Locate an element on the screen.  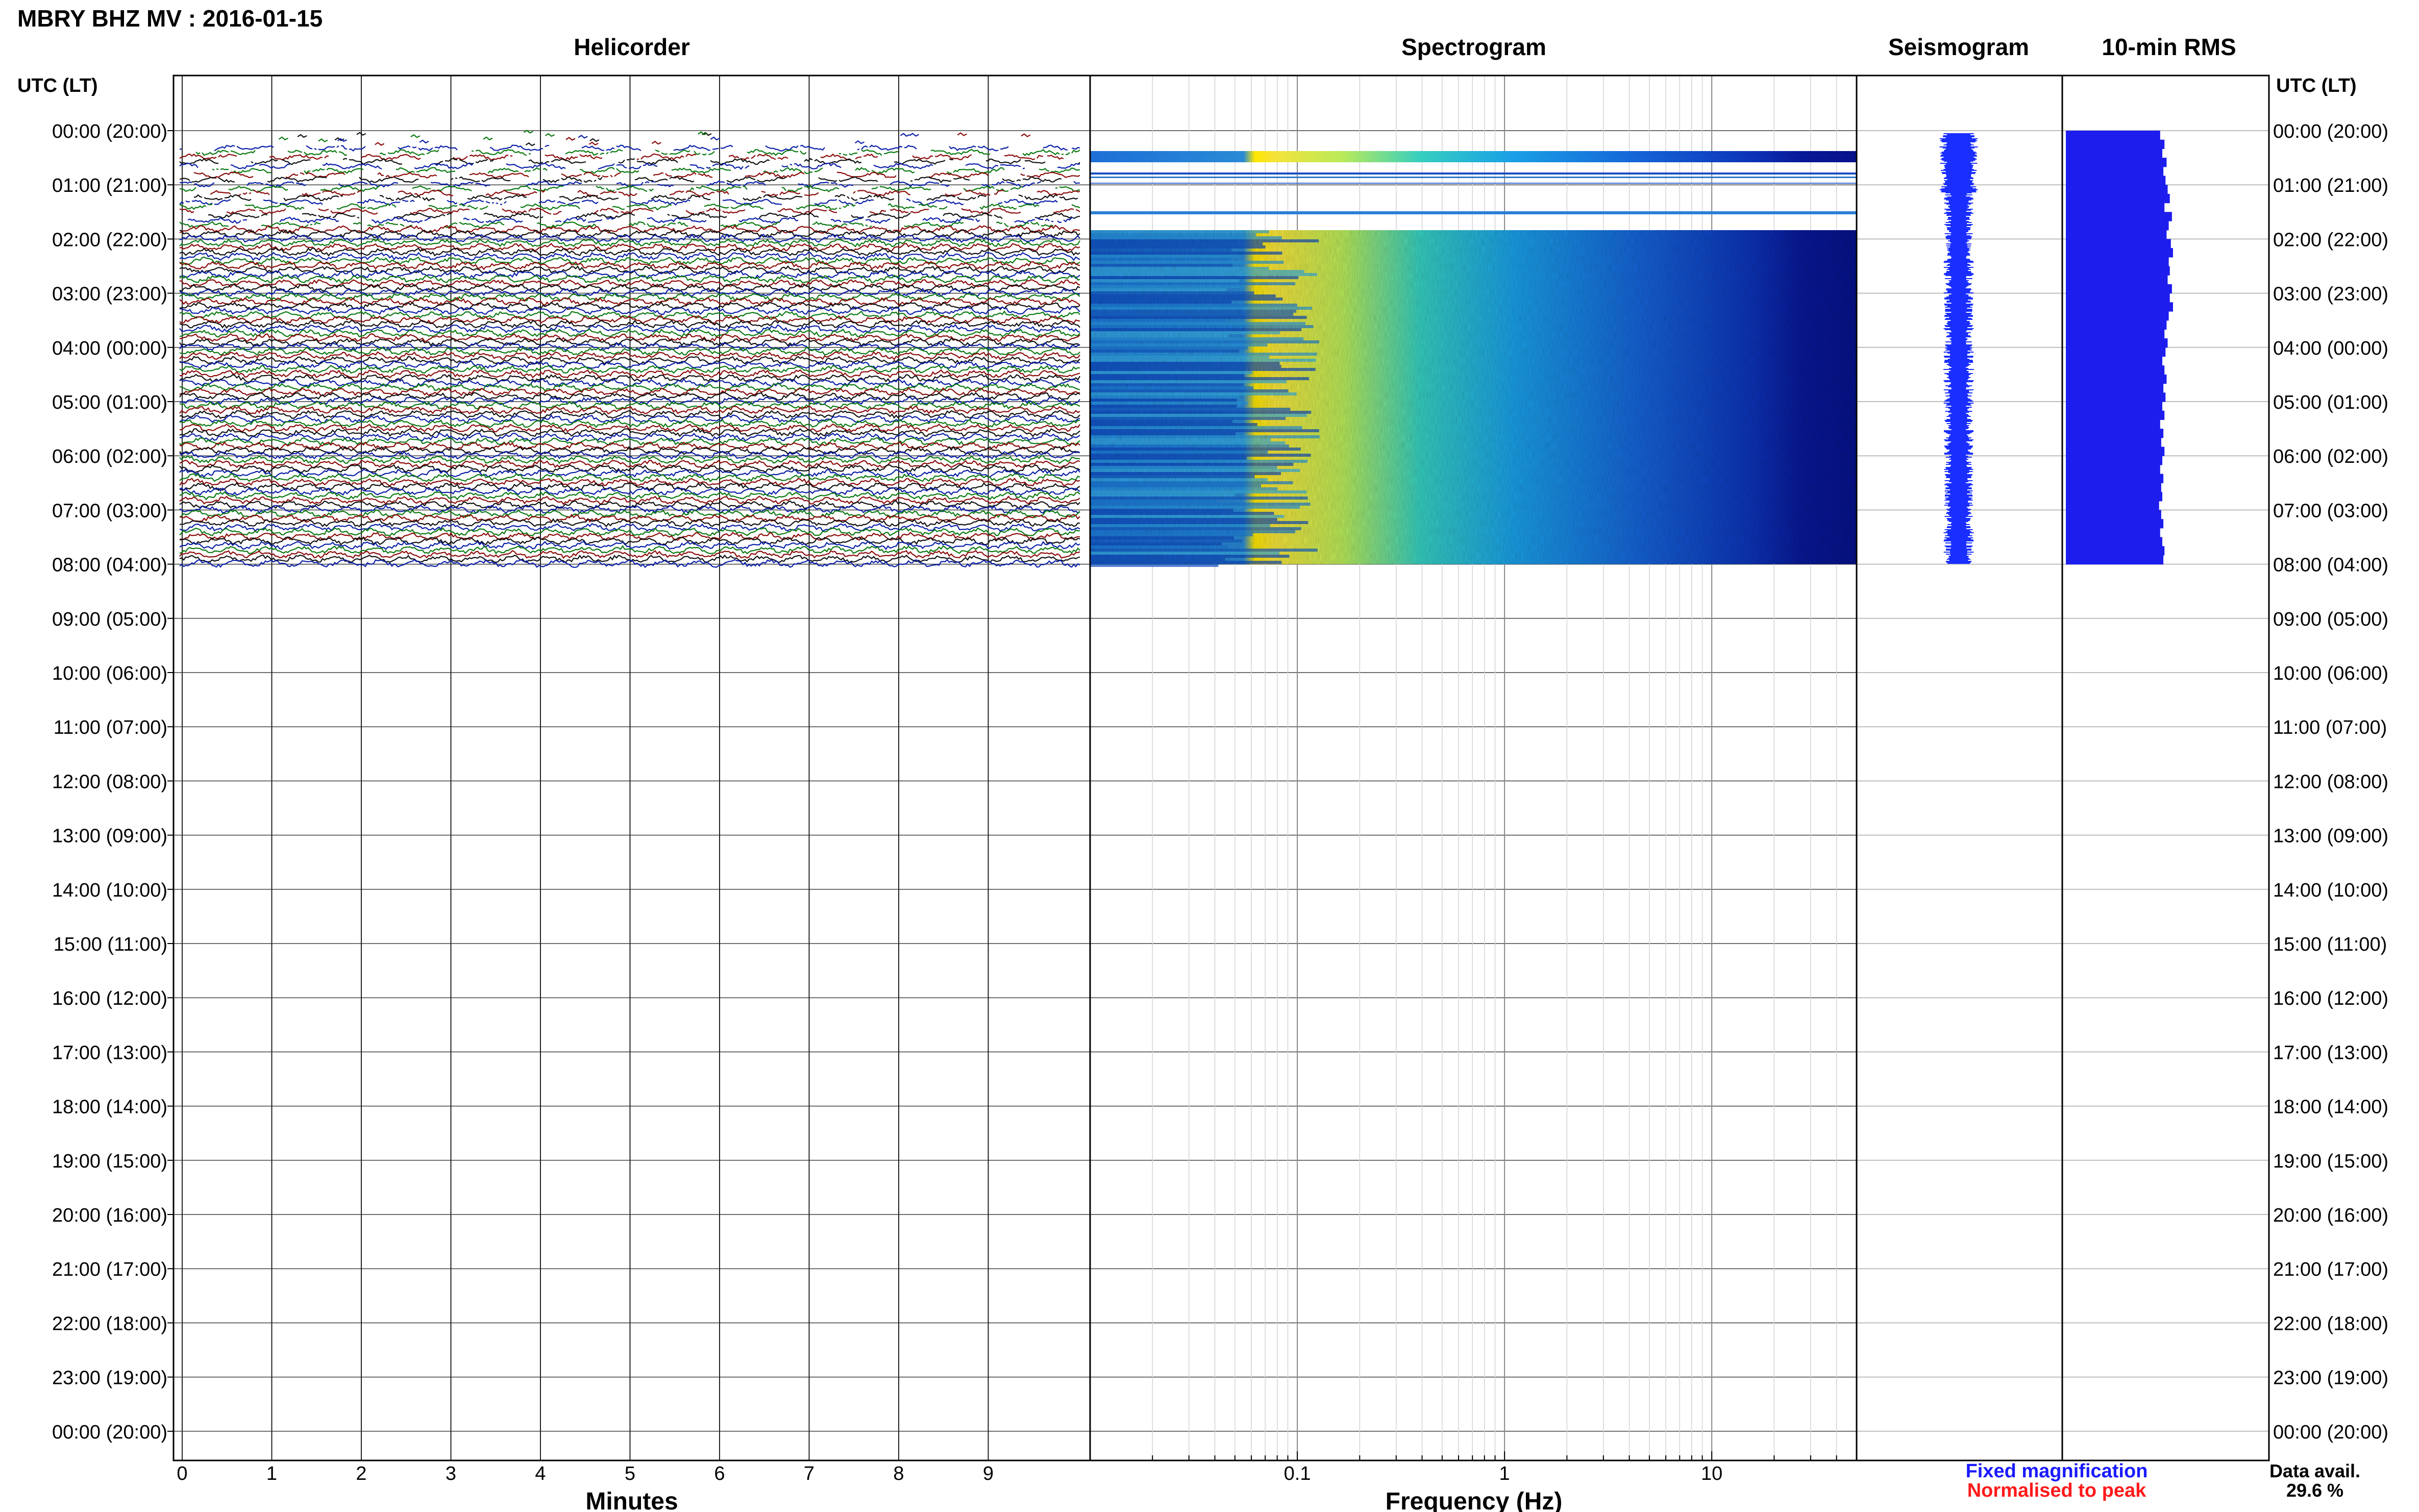
time-label-right: 07:00 (03:00) is located at coordinates (2330, 511).